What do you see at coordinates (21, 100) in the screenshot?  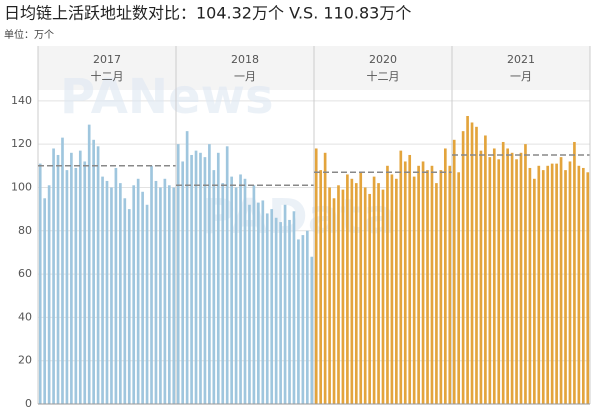 I see `y-tick-label: 140` at bounding box center [21, 100].